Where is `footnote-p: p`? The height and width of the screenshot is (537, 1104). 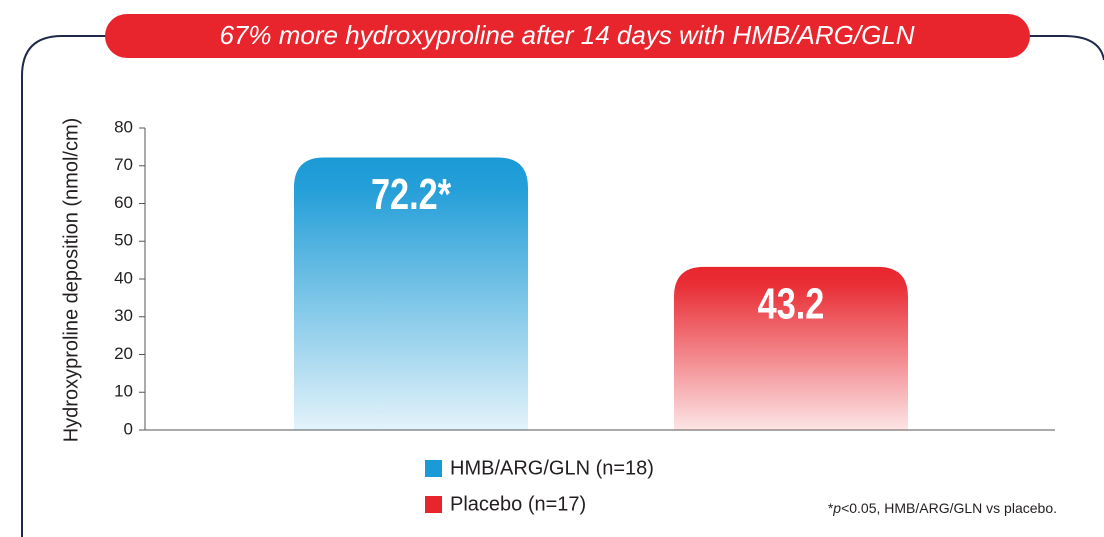
footnote-p: p is located at coordinates (836, 508).